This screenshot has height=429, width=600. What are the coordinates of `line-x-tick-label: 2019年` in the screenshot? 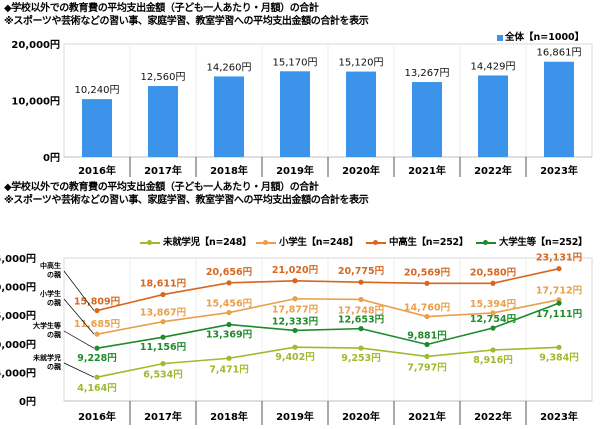 It's located at (295, 416).